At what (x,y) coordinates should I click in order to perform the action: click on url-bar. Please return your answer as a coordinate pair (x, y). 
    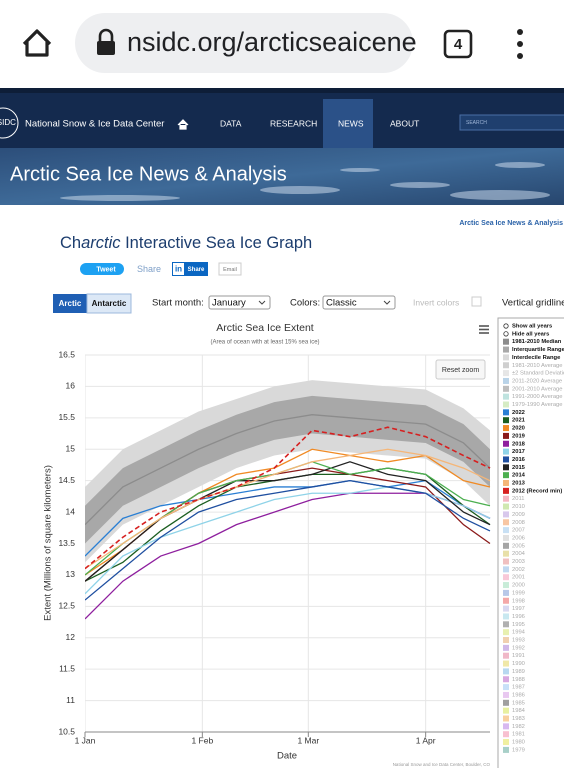
    Looking at the image, I should click on (244, 43).